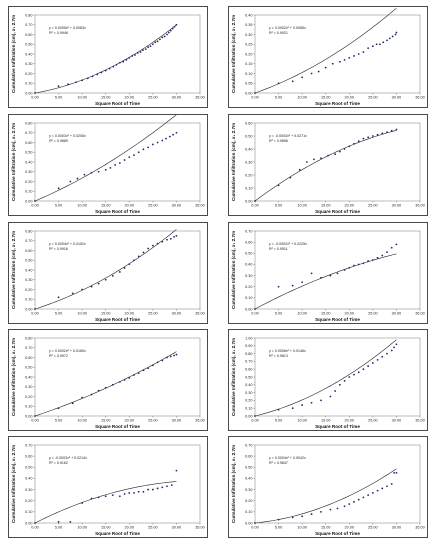 The height and width of the screenshot is (550, 435). Describe the element at coordinates (106, 206) in the screenshot. I see `x-tick-label: 15.00` at that location.